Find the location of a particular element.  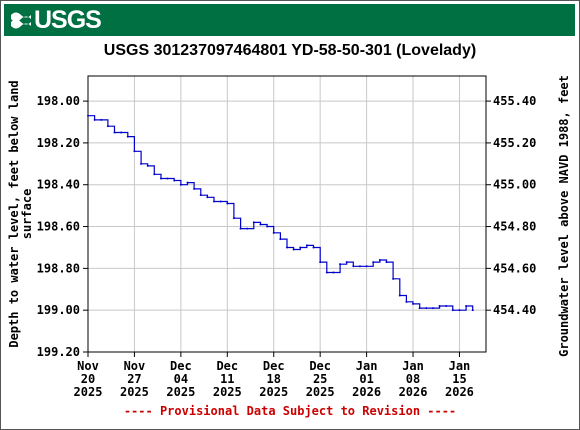

y2-tick-label: 454.40 is located at coordinates (514, 310).